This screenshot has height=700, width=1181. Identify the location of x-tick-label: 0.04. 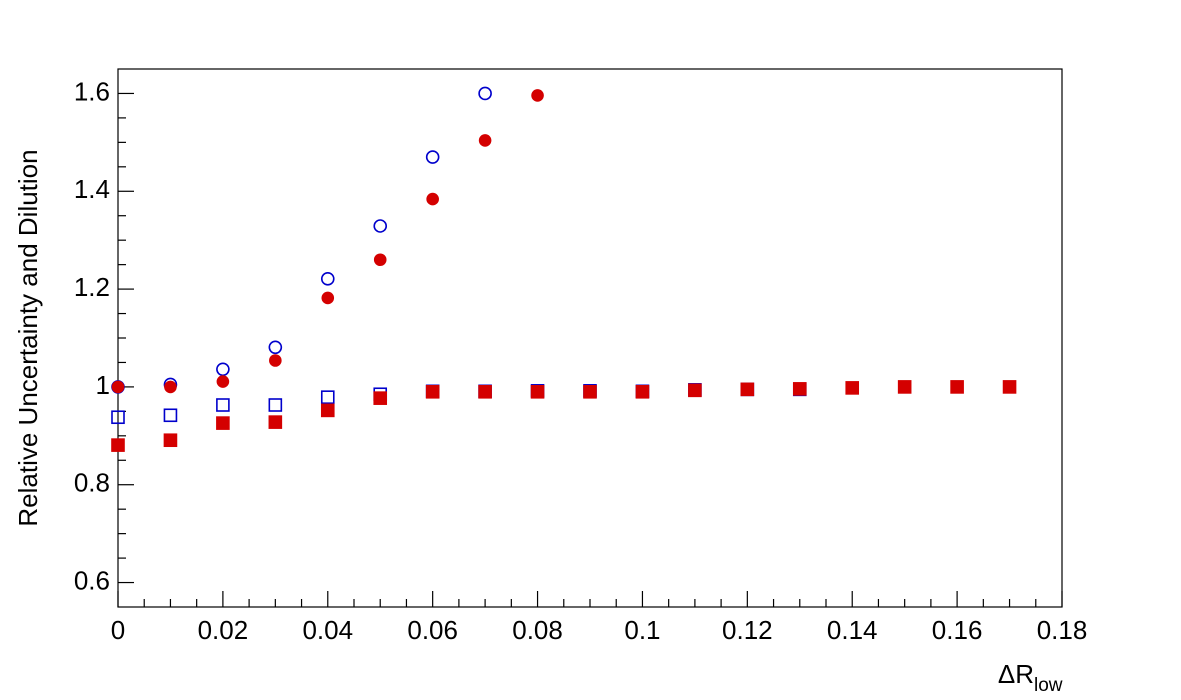
(327, 630).